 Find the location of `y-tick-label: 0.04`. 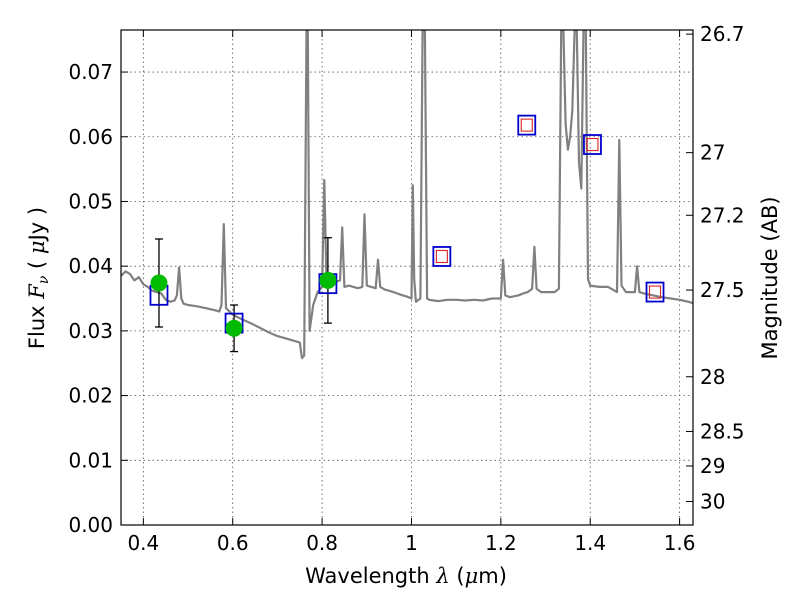

y-tick-label: 0.04 is located at coordinates (90, 266).